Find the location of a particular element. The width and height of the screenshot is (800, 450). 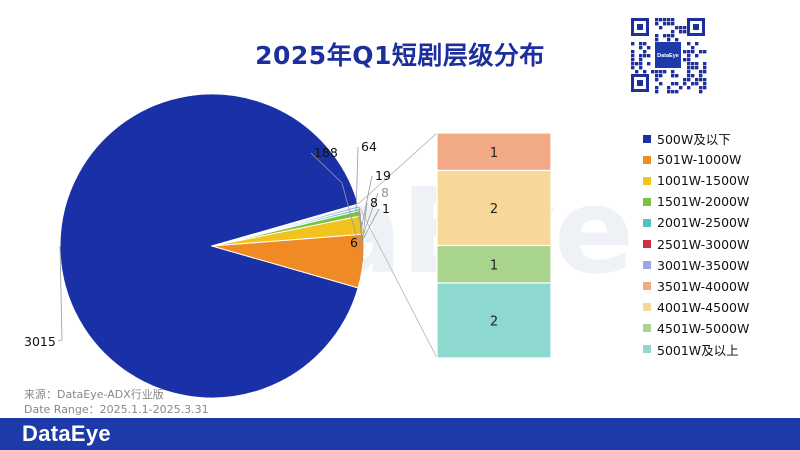

pie-data-label: 3015 is located at coordinates (40, 341).